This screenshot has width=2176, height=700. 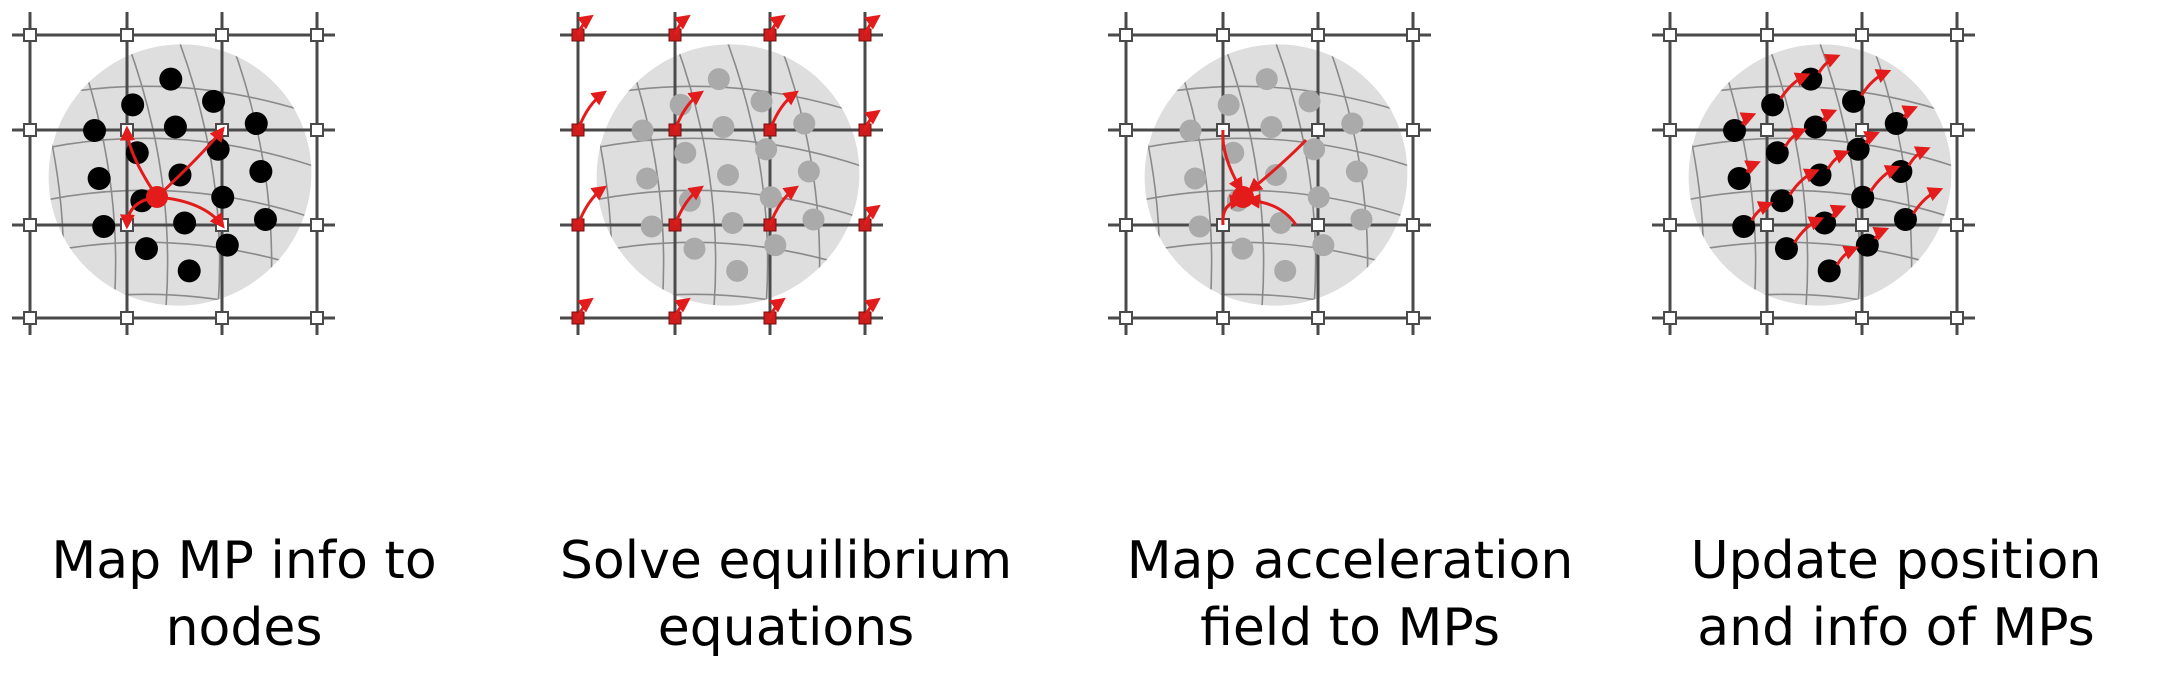 I want to click on background-grid, so click(x=1813, y=173).